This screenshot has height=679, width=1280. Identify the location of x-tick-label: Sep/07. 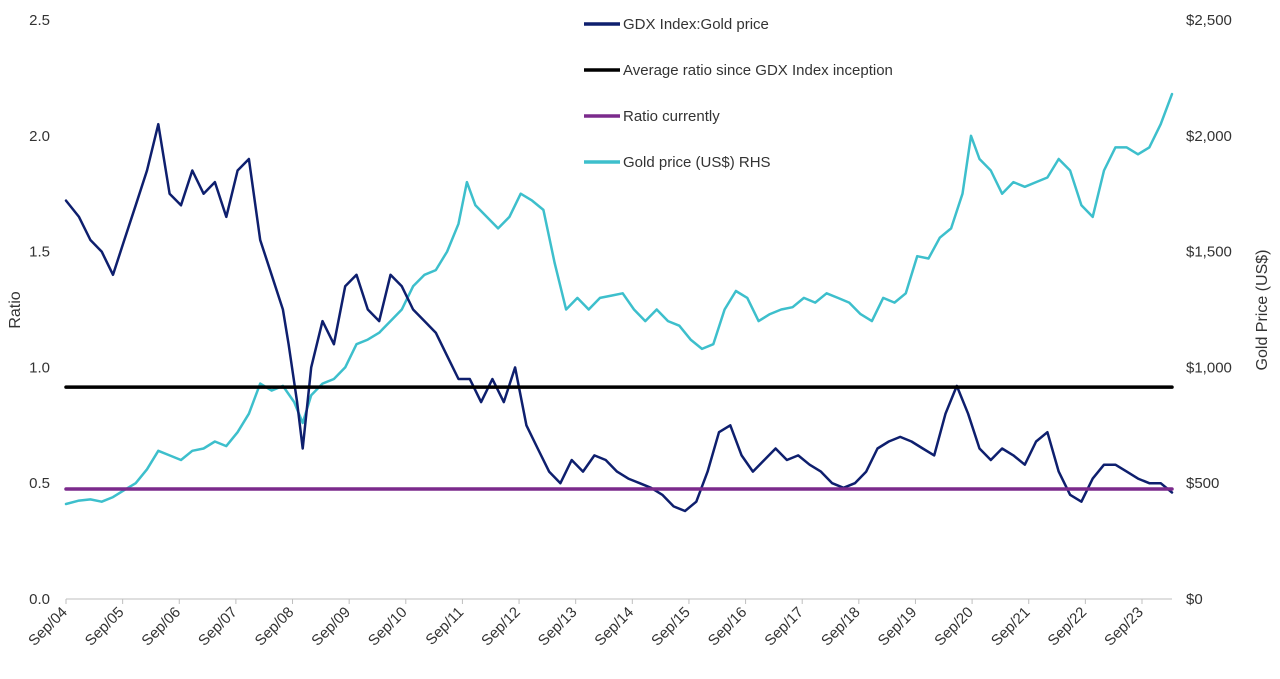
(218, 627).